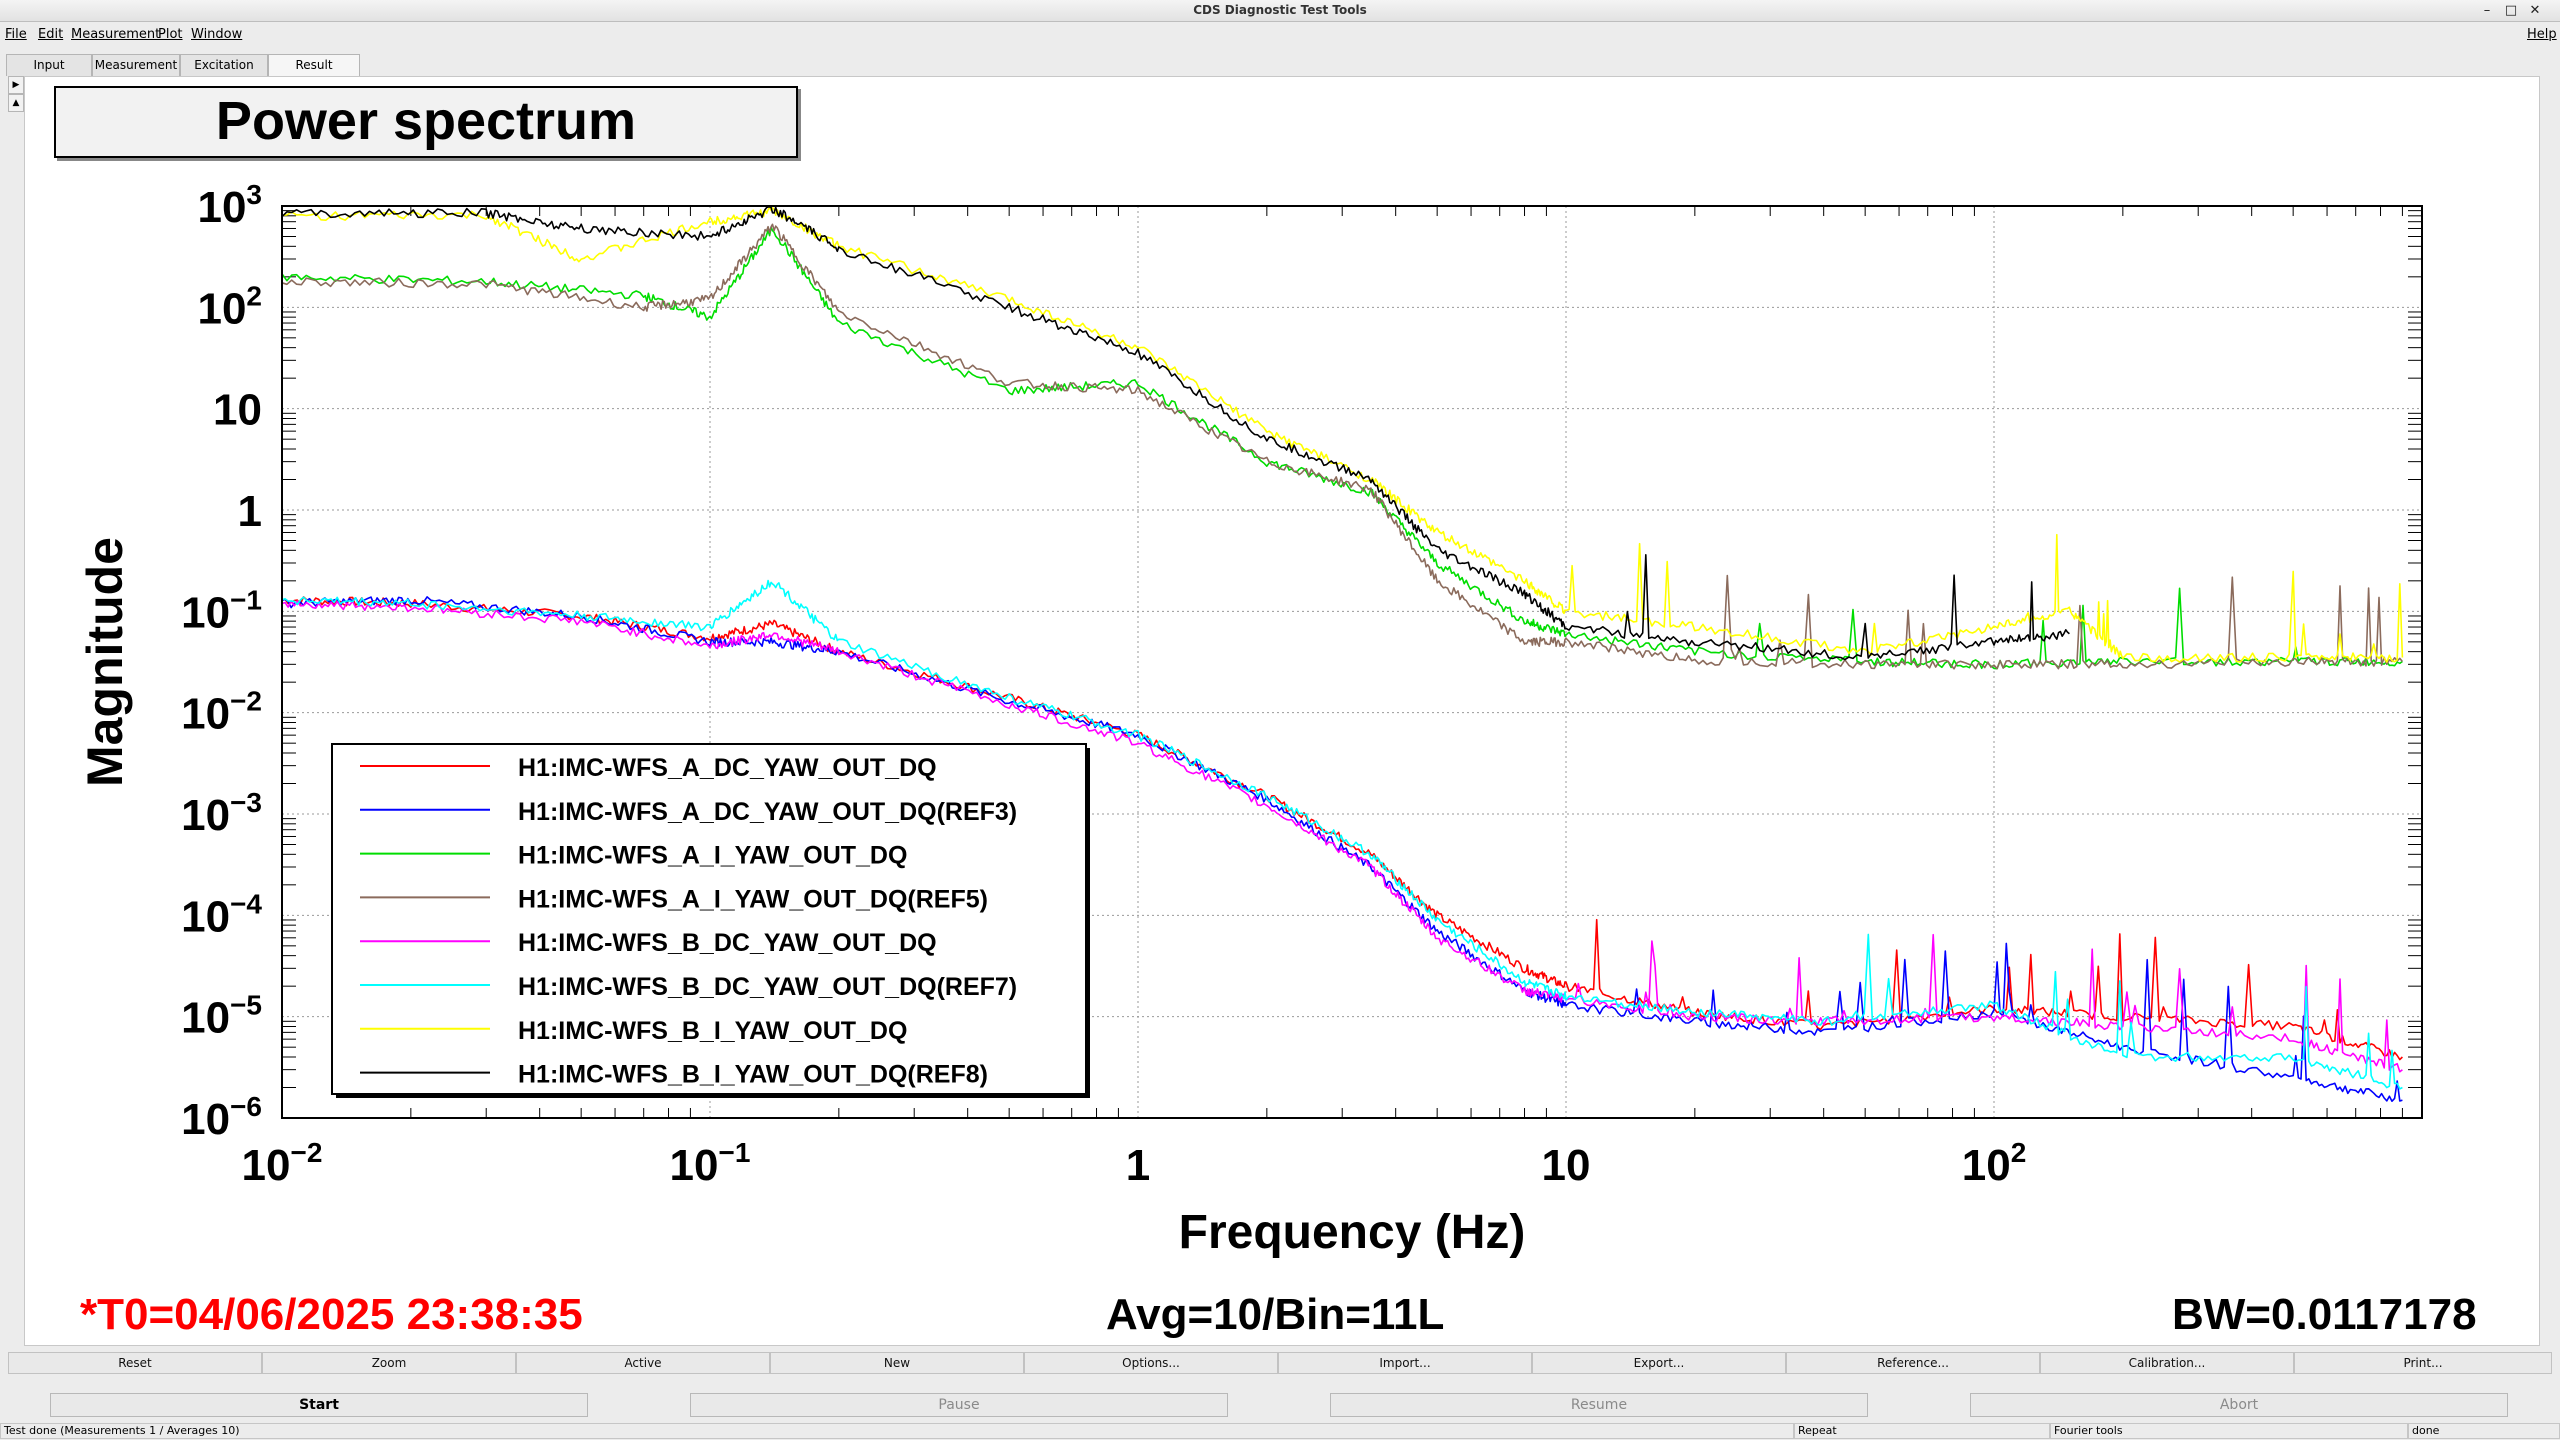 The height and width of the screenshot is (1440, 2560). I want to click on tab-excitation: Excitation, so click(224, 65).